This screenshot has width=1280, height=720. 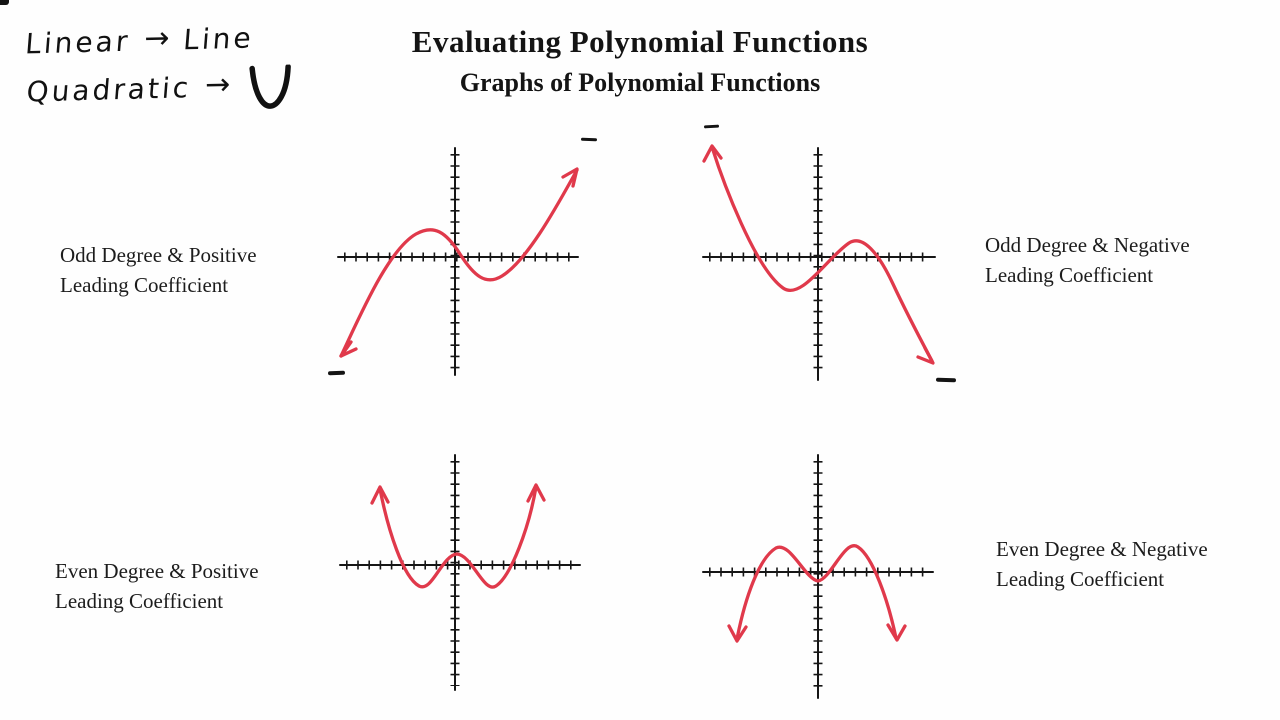 I want to click on label-line: Even Degree & Negative, so click(x=1102, y=549).